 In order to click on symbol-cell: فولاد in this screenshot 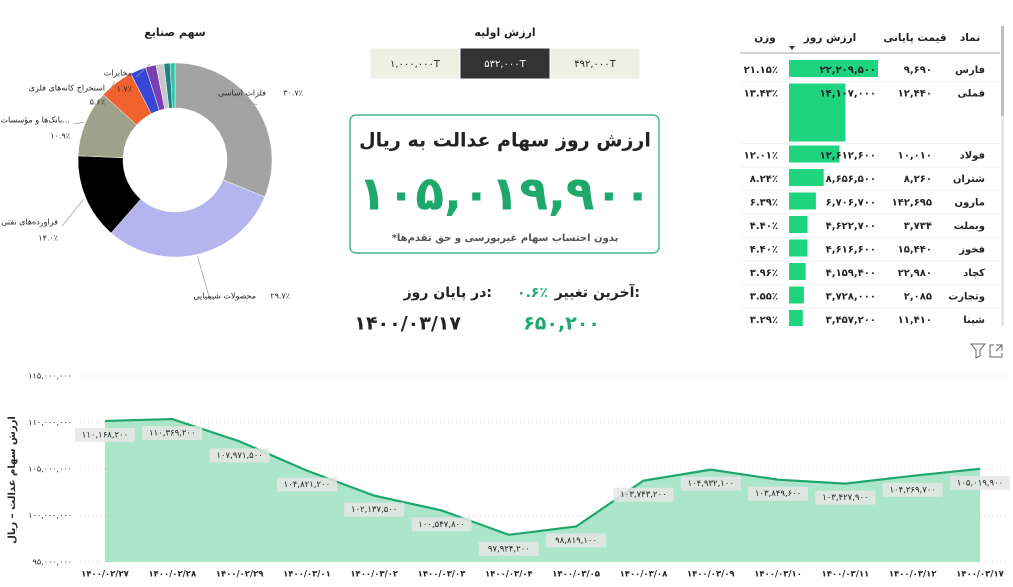, I will do `click(972, 155)`.